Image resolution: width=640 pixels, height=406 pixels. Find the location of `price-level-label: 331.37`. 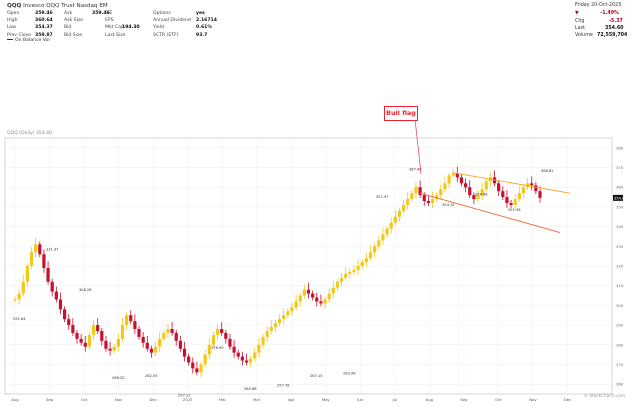

price-level-label: 331.37 is located at coordinates (52, 250).